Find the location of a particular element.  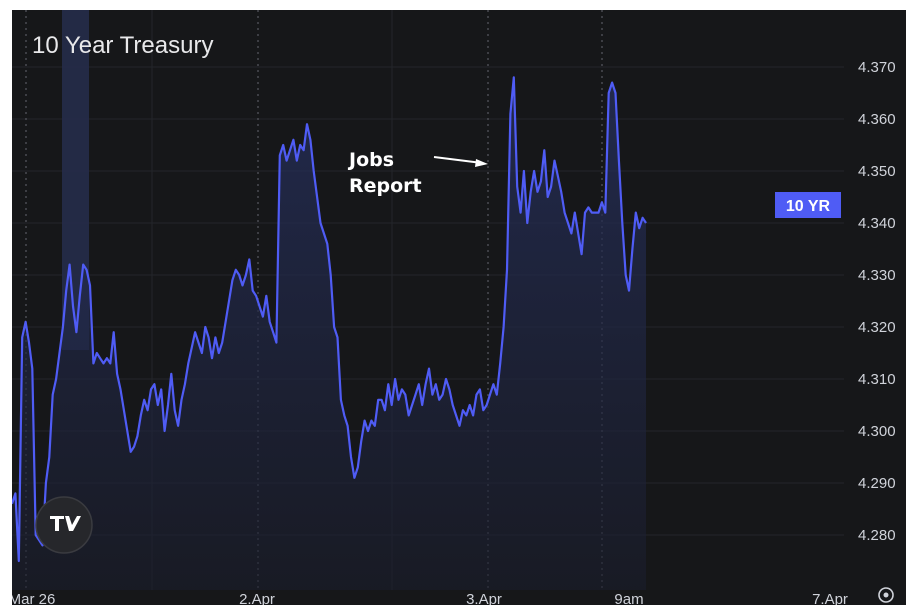

price-badge-bg is located at coordinates (808, 205).